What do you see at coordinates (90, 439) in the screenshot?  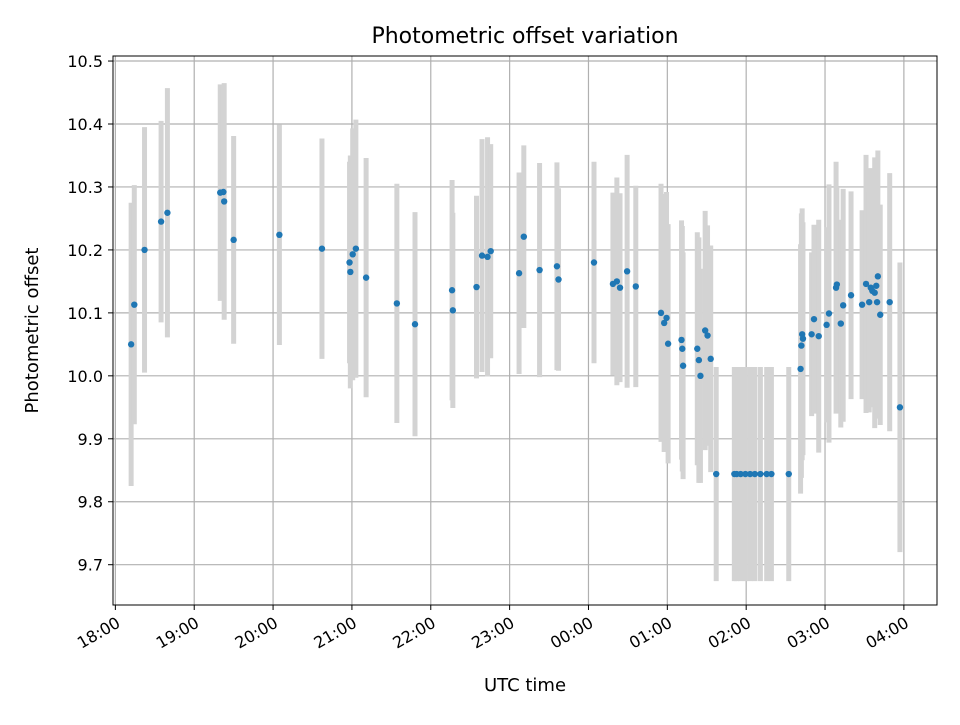 I see `y-tick-label: 9.9` at bounding box center [90, 439].